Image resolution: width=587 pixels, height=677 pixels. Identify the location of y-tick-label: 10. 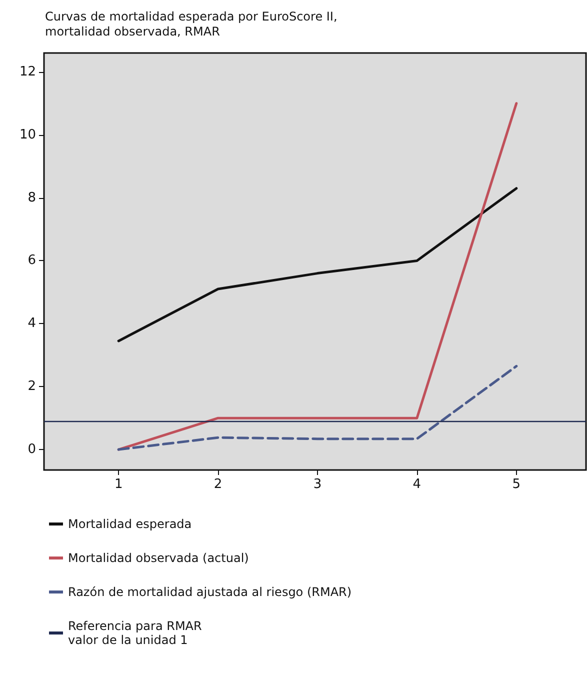
(27, 134).